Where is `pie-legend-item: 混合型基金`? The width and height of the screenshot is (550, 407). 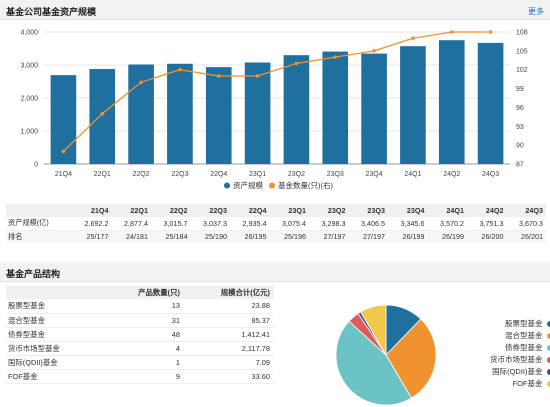 pie-legend-item: 混合型基金 is located at coordinates (520, 336).